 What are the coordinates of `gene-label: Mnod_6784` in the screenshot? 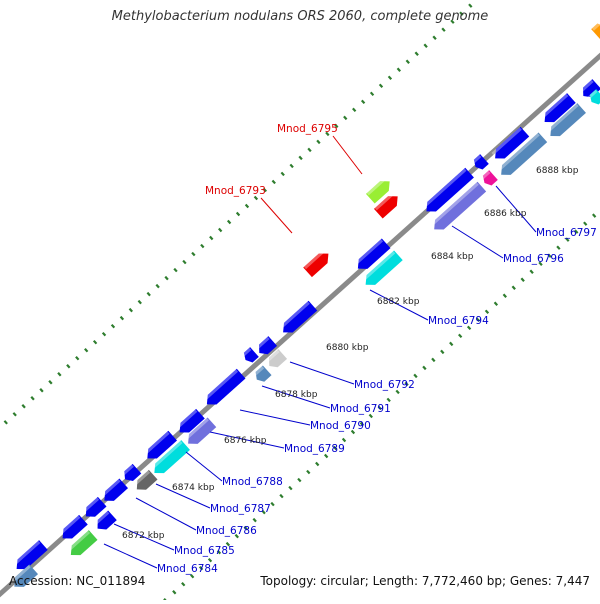 It's located at (187, 569).